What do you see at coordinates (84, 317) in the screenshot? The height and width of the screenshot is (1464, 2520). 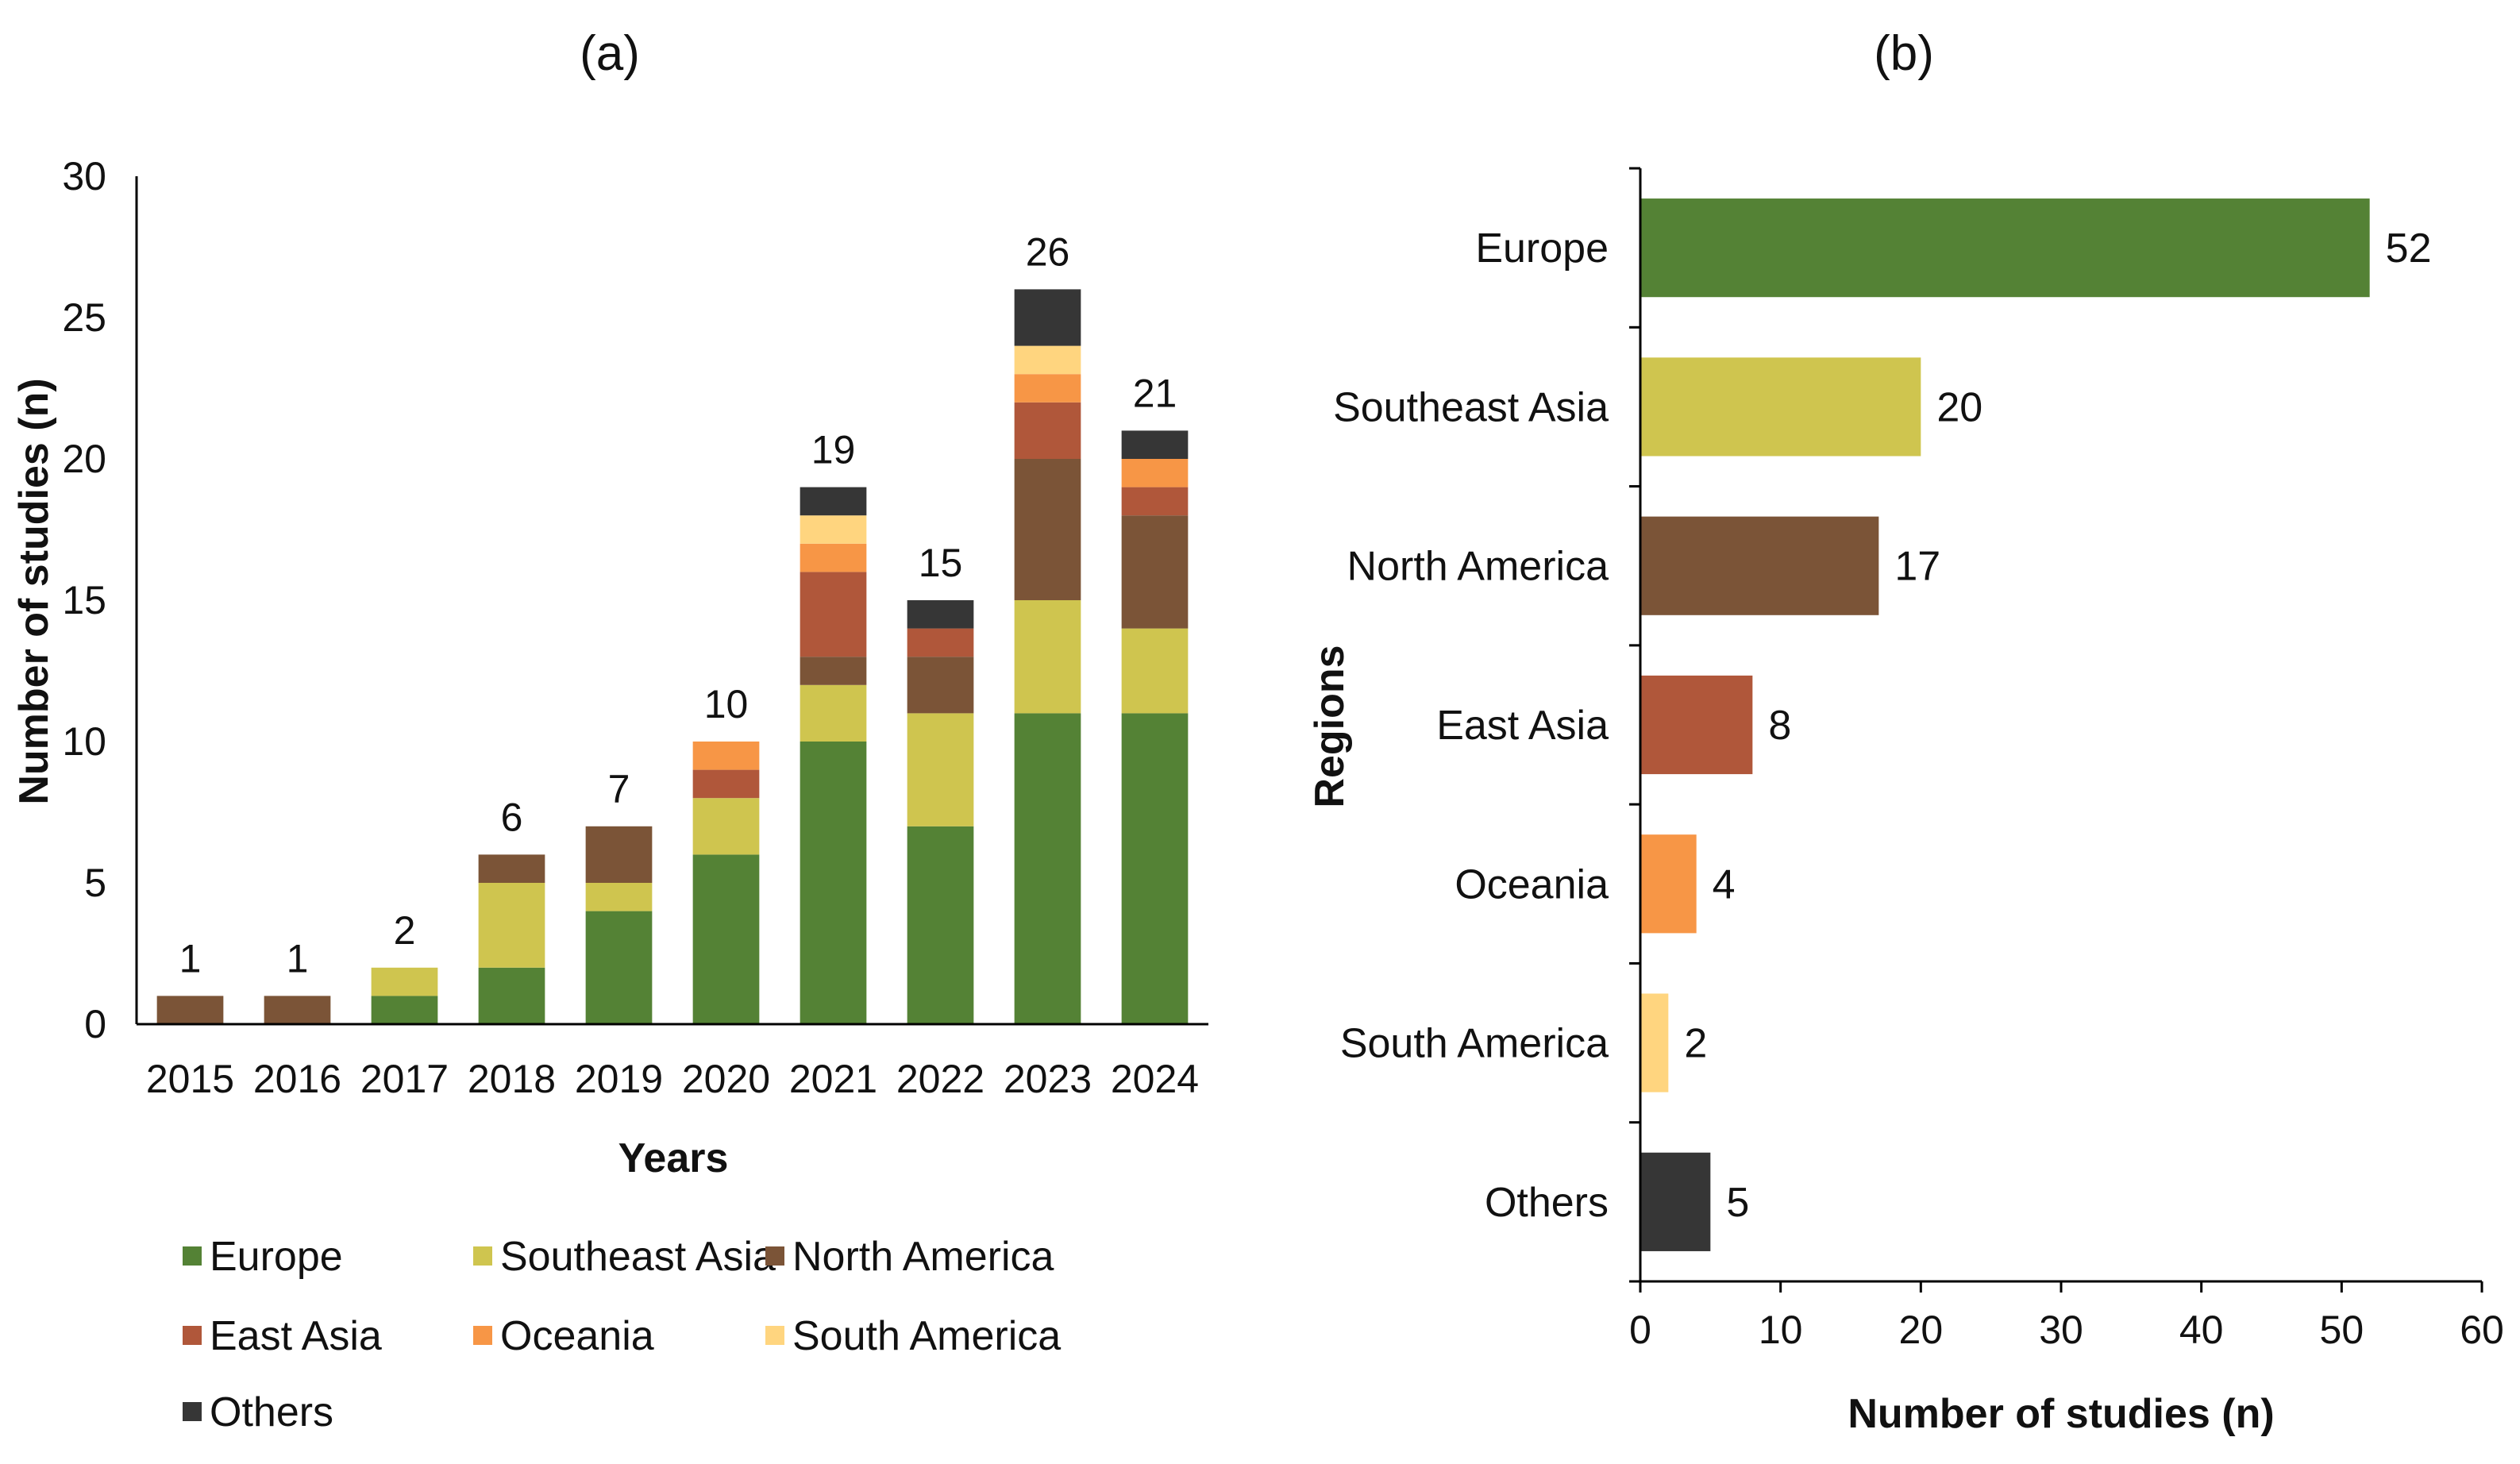 I see `panel-a-y-tick-25: 25` at bounding box center [84, 317].